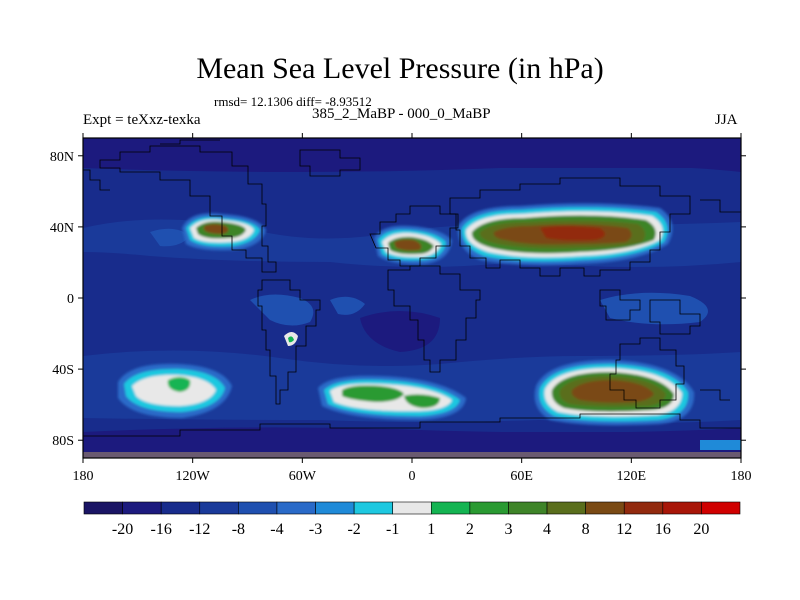 This screenshot has height=600, width=800. I want to click on x-tick-label: 0, so click(412, 476).